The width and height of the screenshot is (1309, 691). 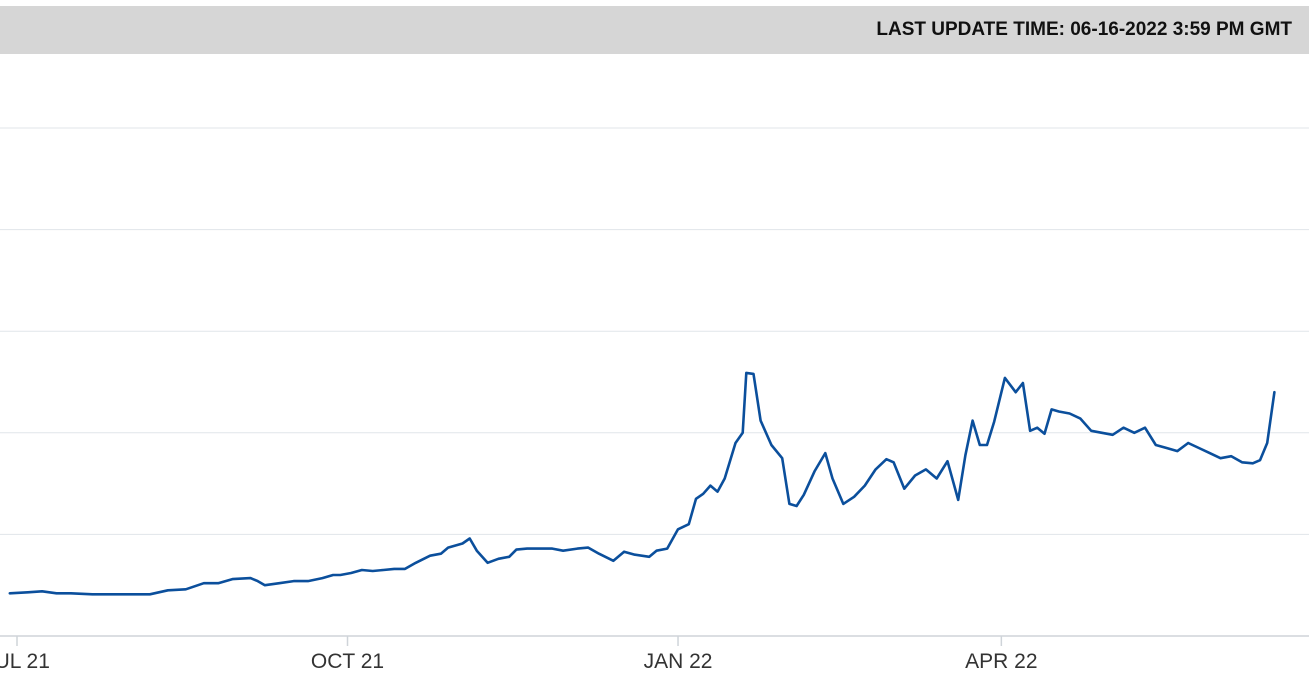 I want to click on x-tick-label: JUL 21, so click(x=25, y=661).